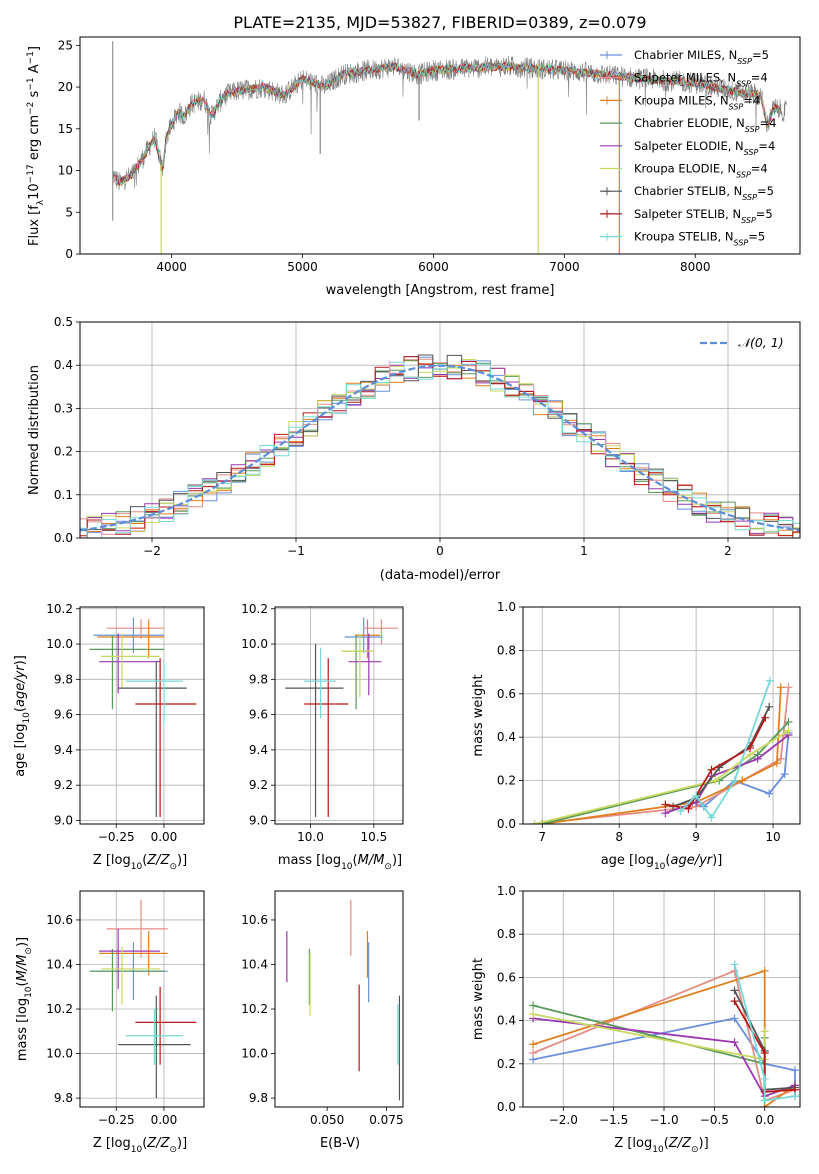 The image size is (819, 1174). I want to click on legend-label-value: =4, so click(766, 146).